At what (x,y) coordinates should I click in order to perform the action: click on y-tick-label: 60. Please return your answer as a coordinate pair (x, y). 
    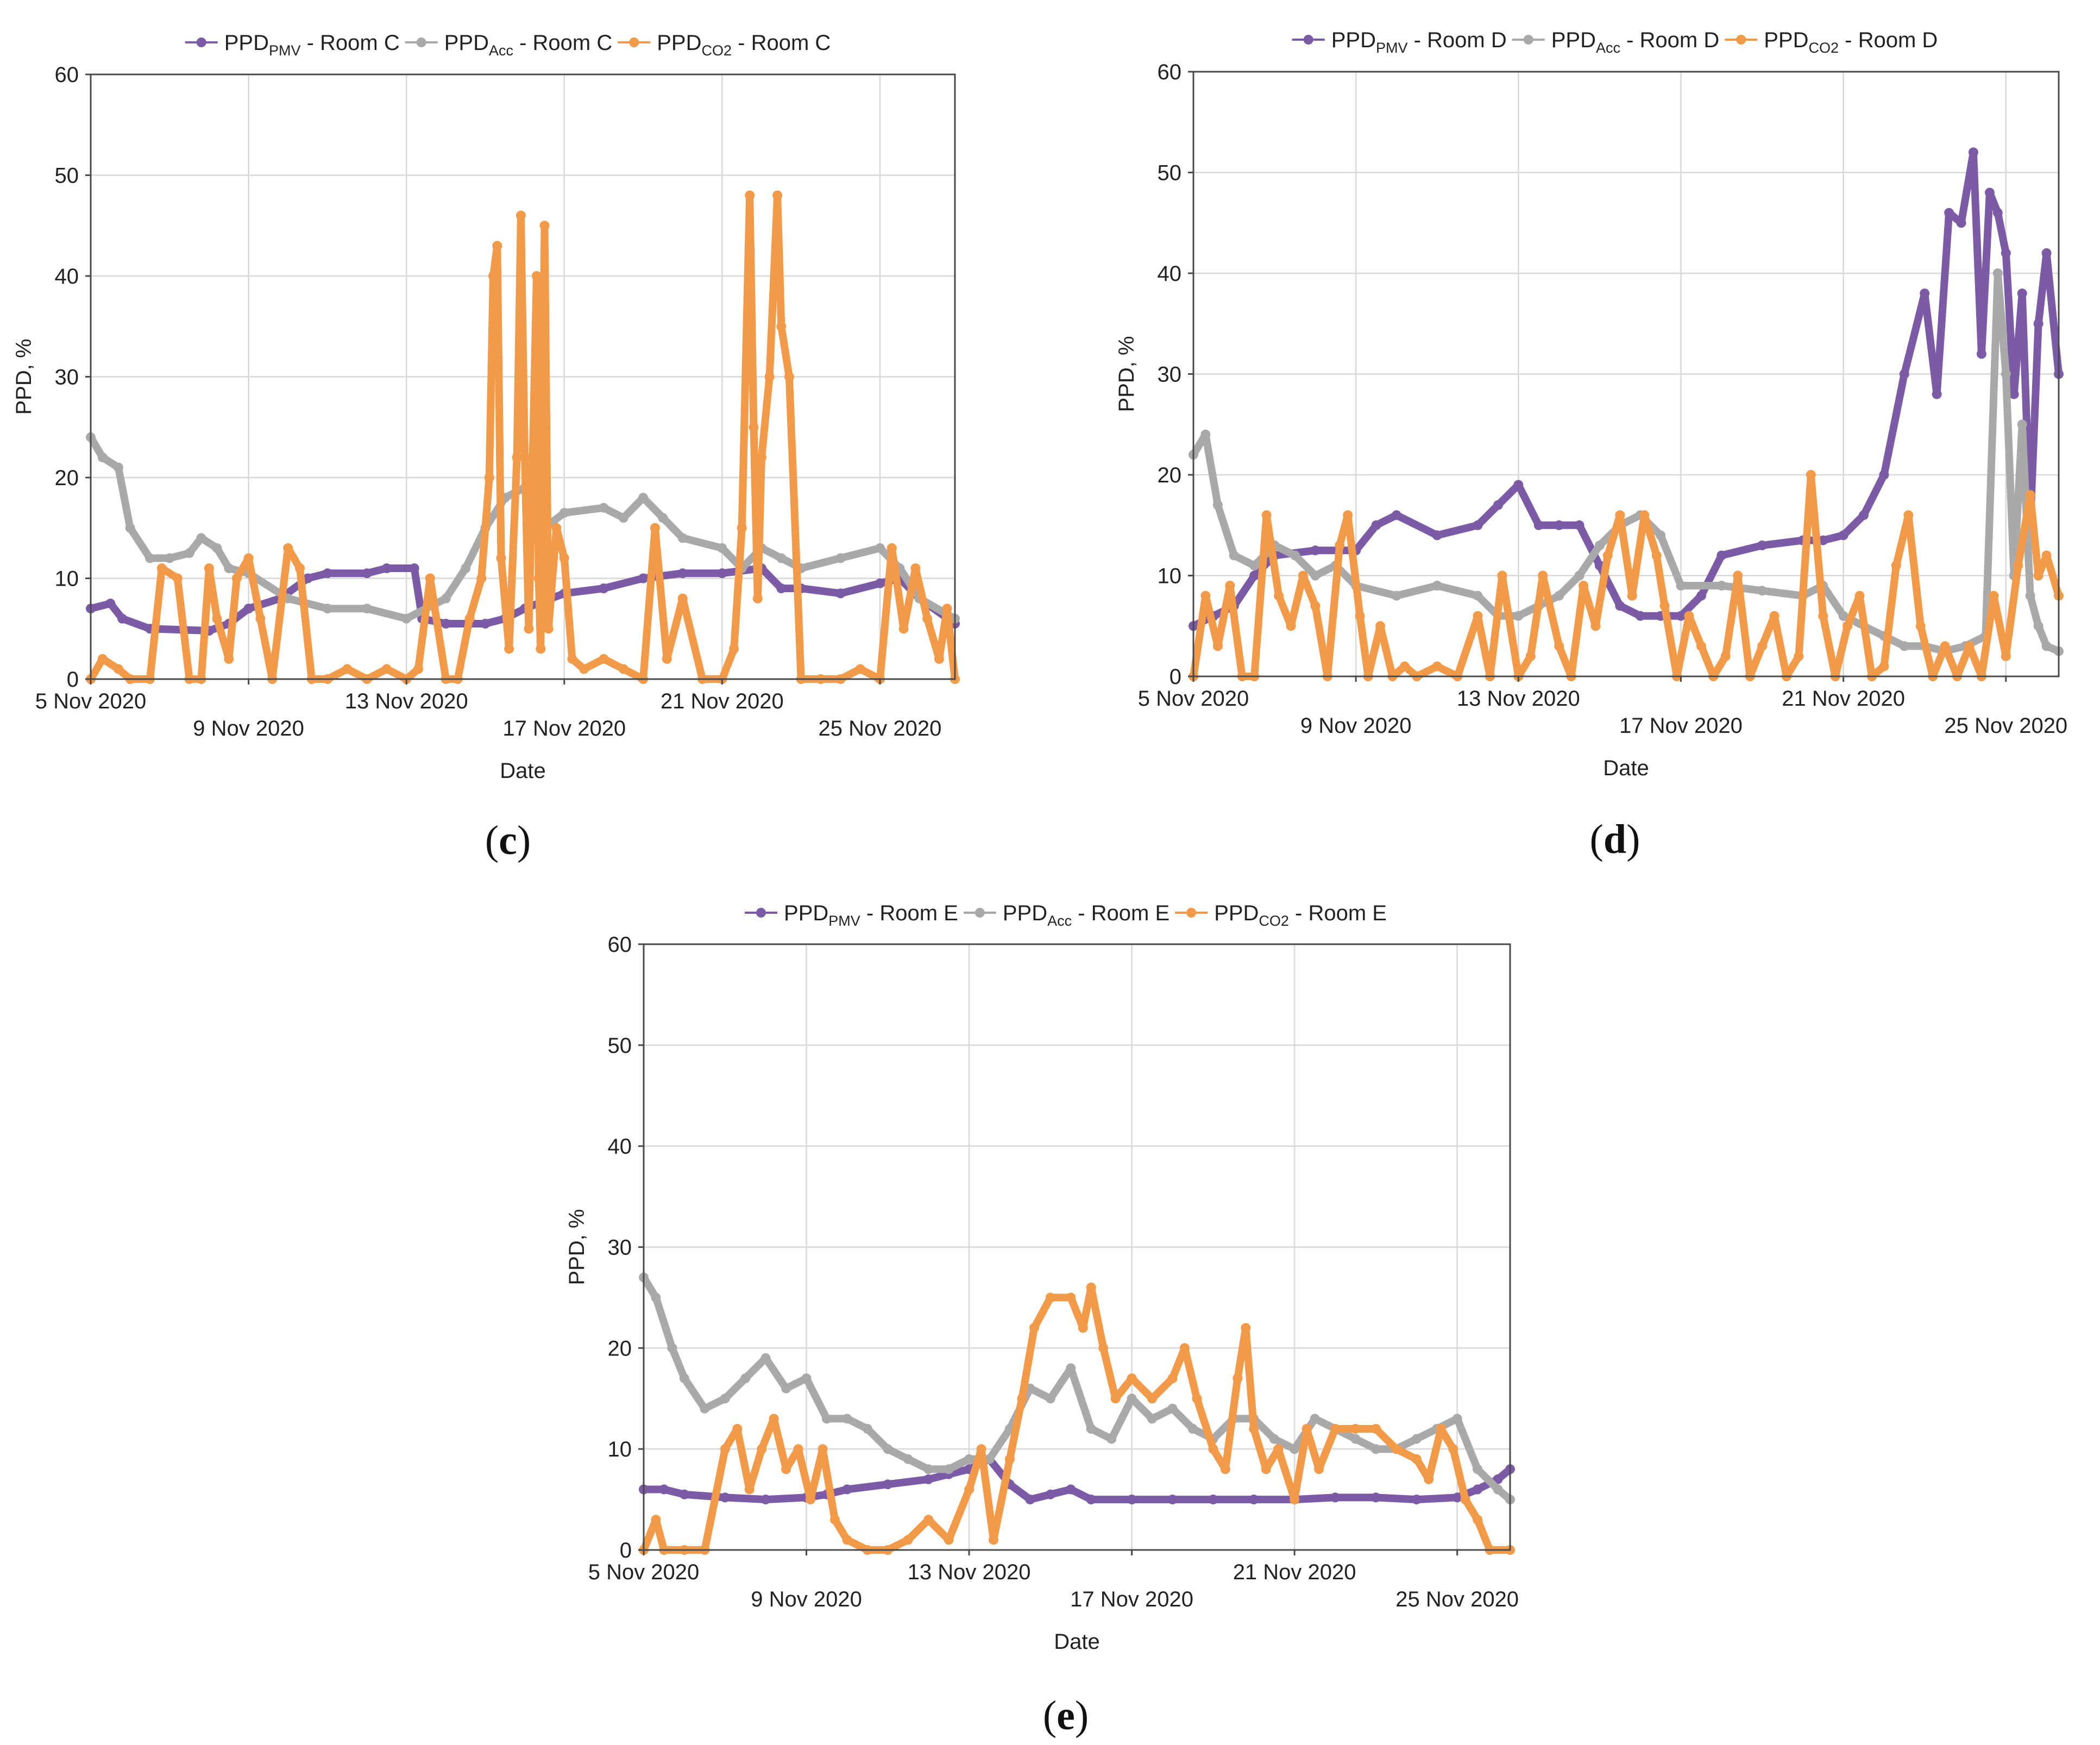
    Looking at the image, I should click on (1170, 72).